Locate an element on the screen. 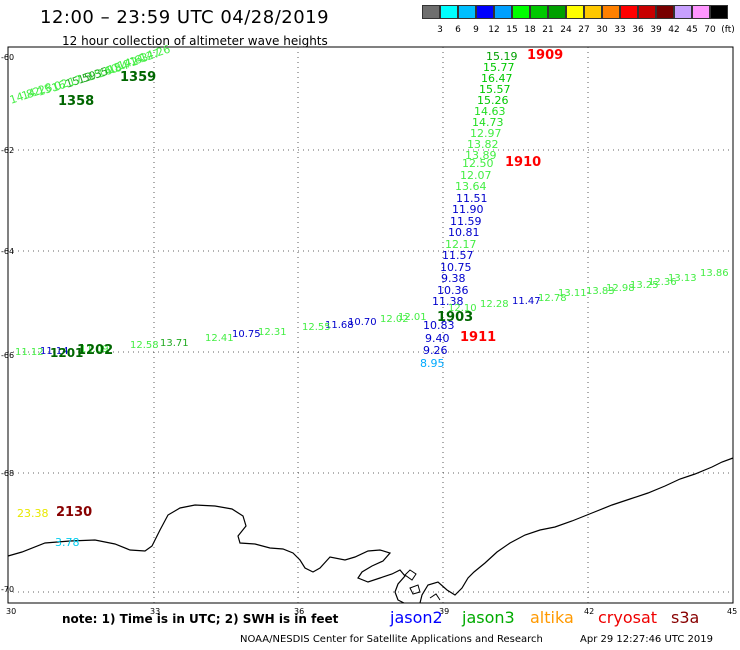 This screenshot has width=740, height=650. lat-label-62: -62 is located at coordinates (7, 150).